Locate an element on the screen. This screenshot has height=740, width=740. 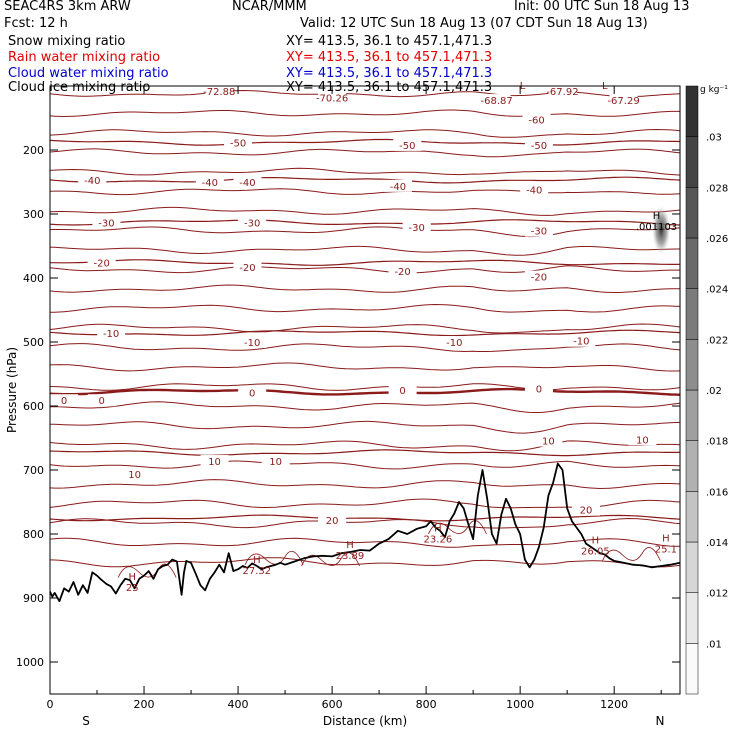
contour--10 is located at coordinates (365, 333).